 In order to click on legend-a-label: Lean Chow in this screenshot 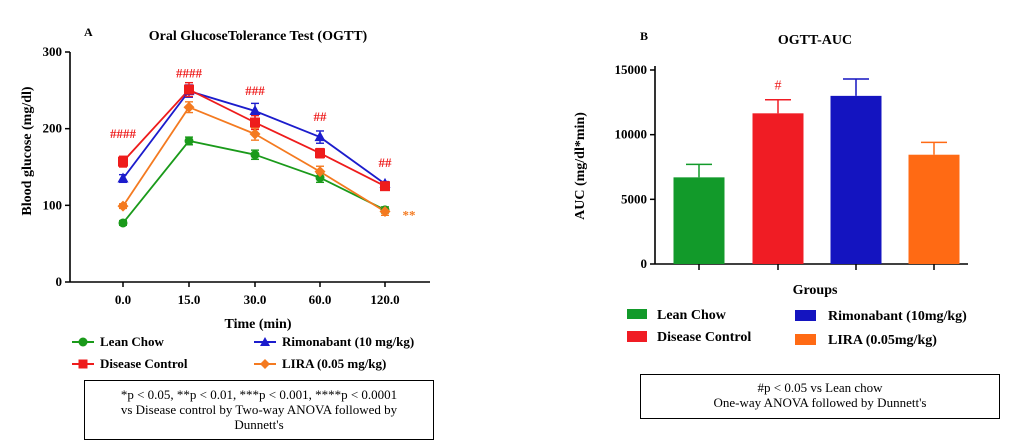, I will do `click(132, 341)`.